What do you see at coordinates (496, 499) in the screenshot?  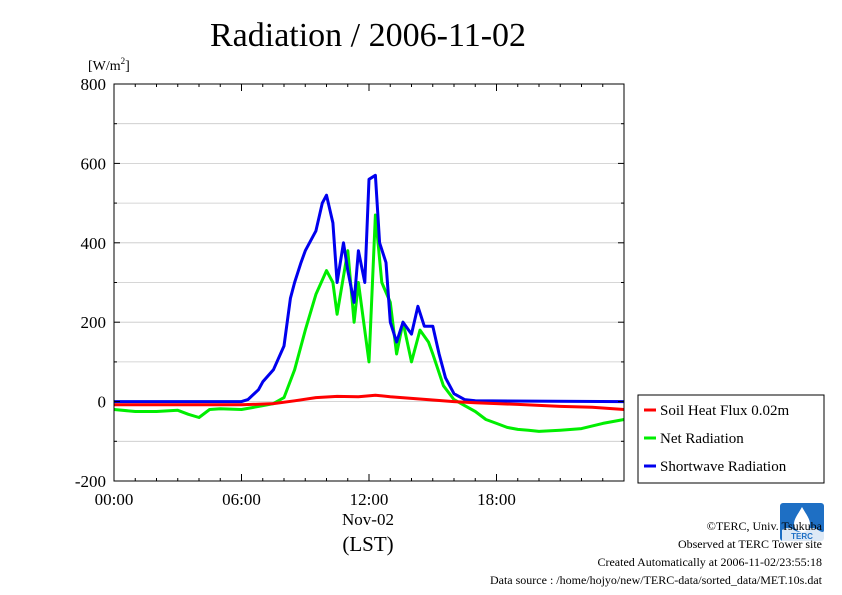 I see `x-tick-label: 18:00` at bounding box center [496, 499].